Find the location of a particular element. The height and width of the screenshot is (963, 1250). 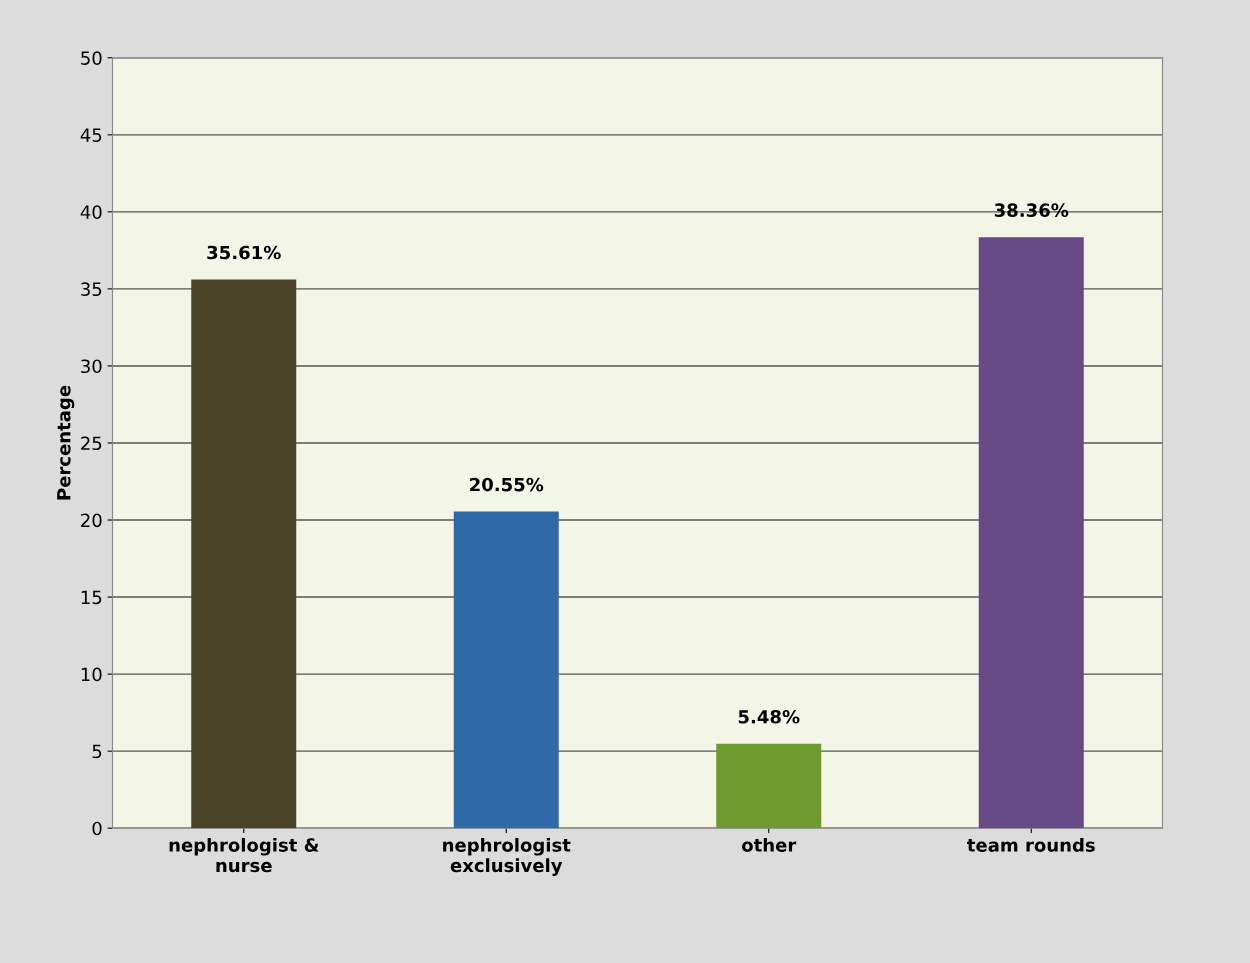

y-tick-label: 25 is located at coordinates (91, 443).